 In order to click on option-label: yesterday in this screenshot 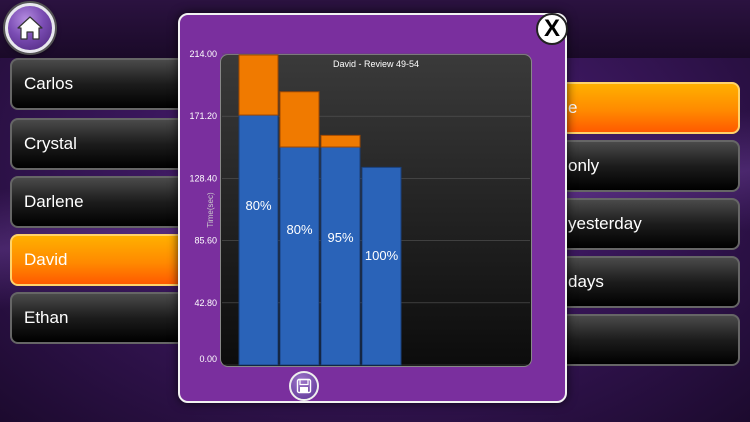, I will do `click(605, 223)`.